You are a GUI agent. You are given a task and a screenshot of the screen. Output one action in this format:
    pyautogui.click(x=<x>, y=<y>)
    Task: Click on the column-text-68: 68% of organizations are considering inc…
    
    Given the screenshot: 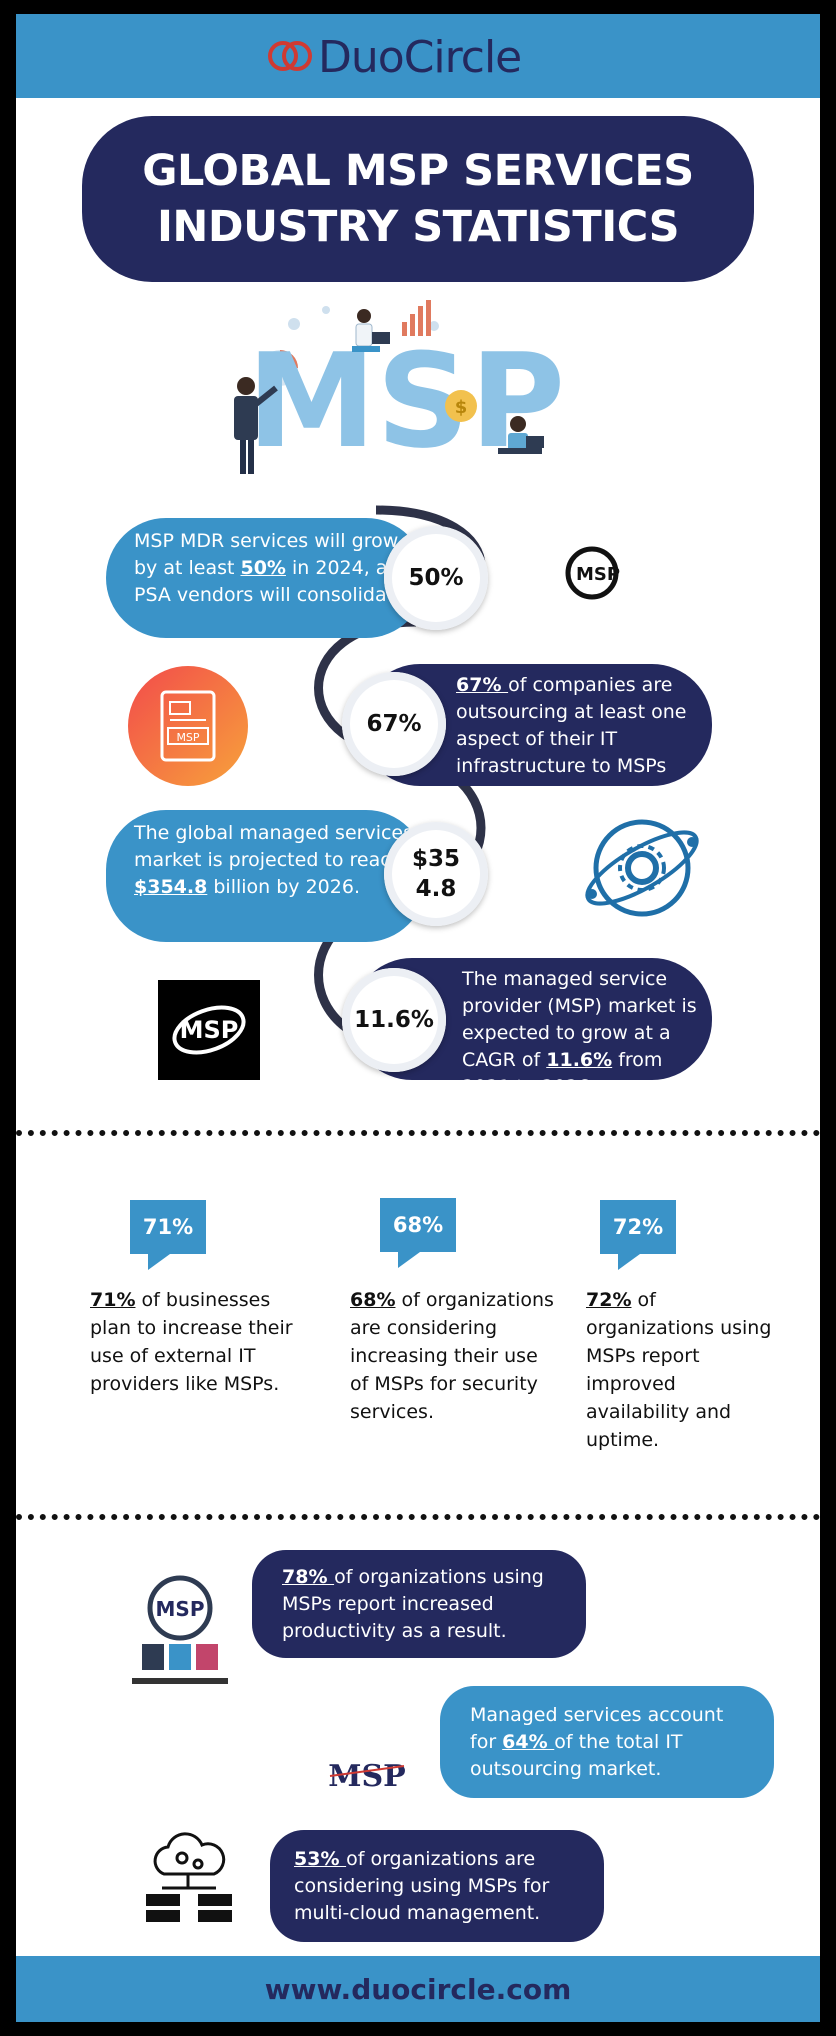 What is the action you would take?
    pyautogui.click(x=452, y=1356)
    